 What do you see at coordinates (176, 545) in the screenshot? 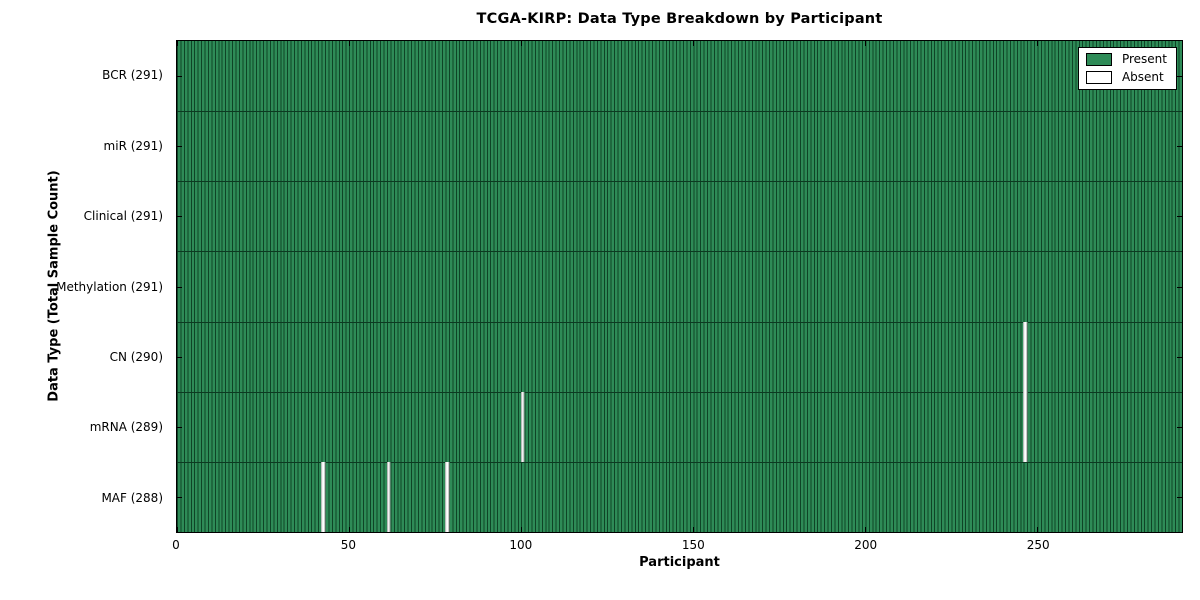
I see `x-tick-label: 0` at bounding box center [176, 545].